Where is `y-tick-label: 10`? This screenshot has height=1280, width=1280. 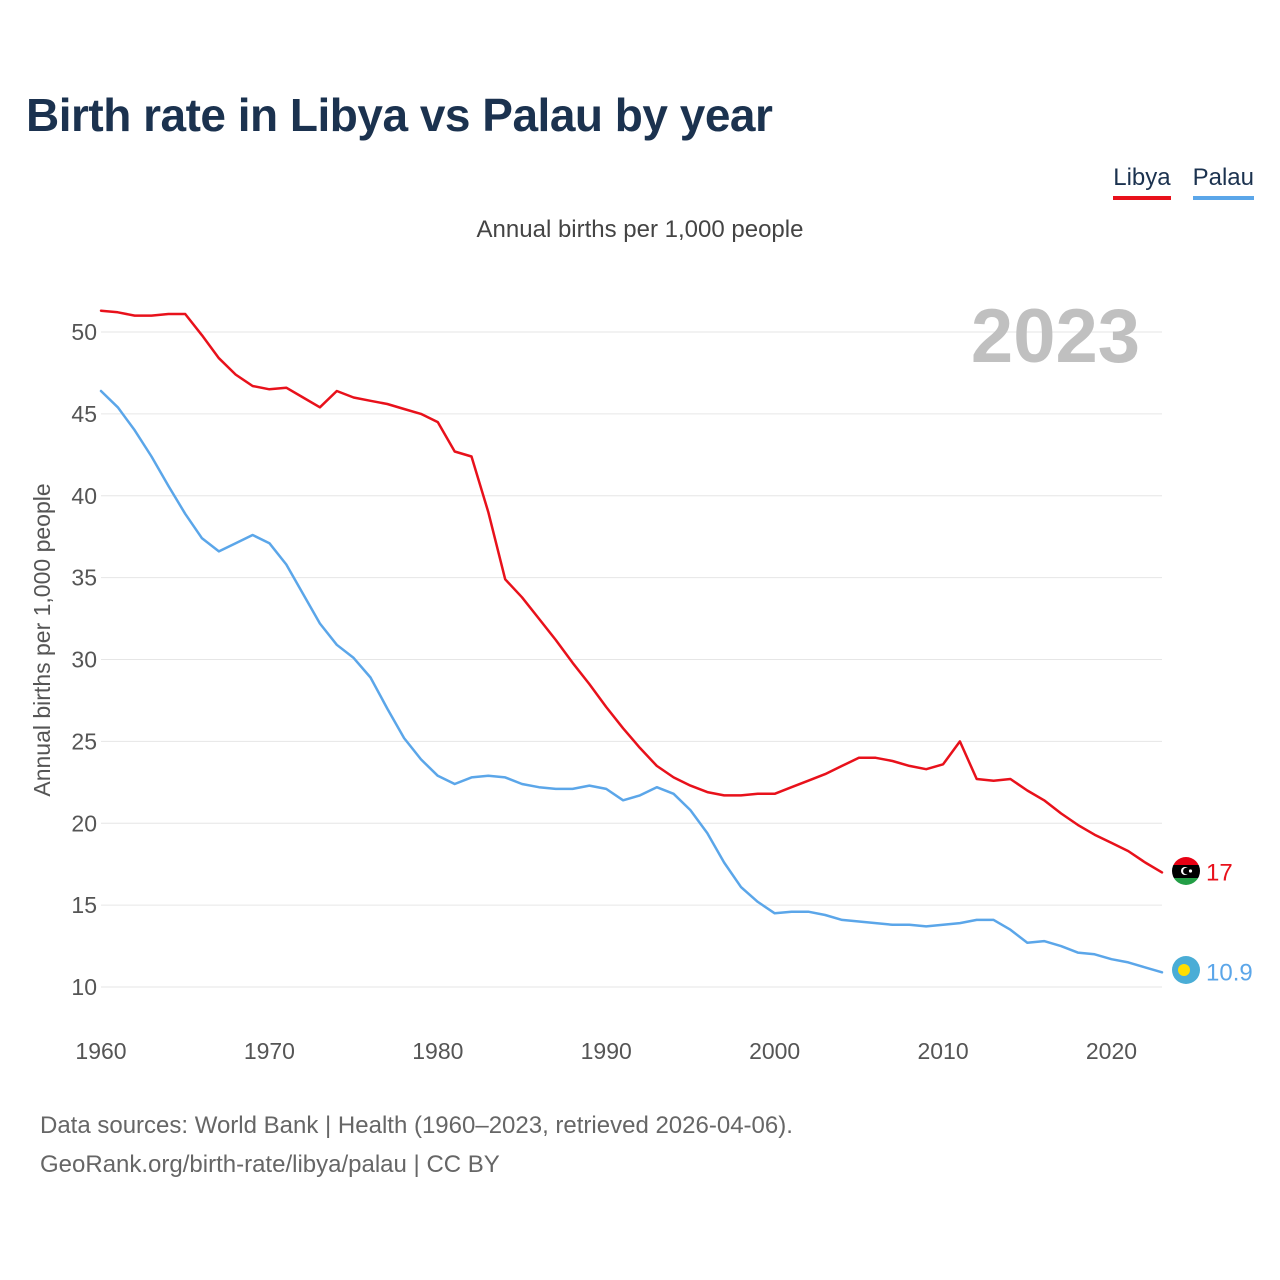
y-tick-label: 10 is located at coordinates (84, 987).